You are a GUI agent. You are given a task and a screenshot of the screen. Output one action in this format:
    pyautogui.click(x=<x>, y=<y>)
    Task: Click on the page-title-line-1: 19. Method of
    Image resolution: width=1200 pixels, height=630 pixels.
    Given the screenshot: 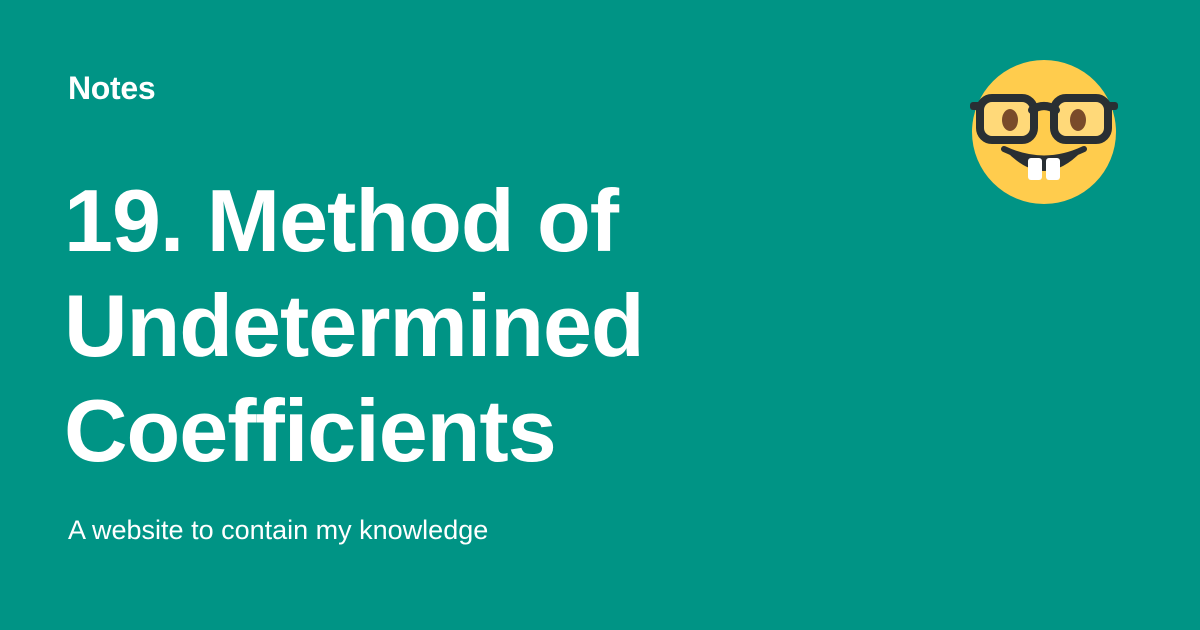 What is the action you would take?
    pyautogui.click(x=341, y=220)
    